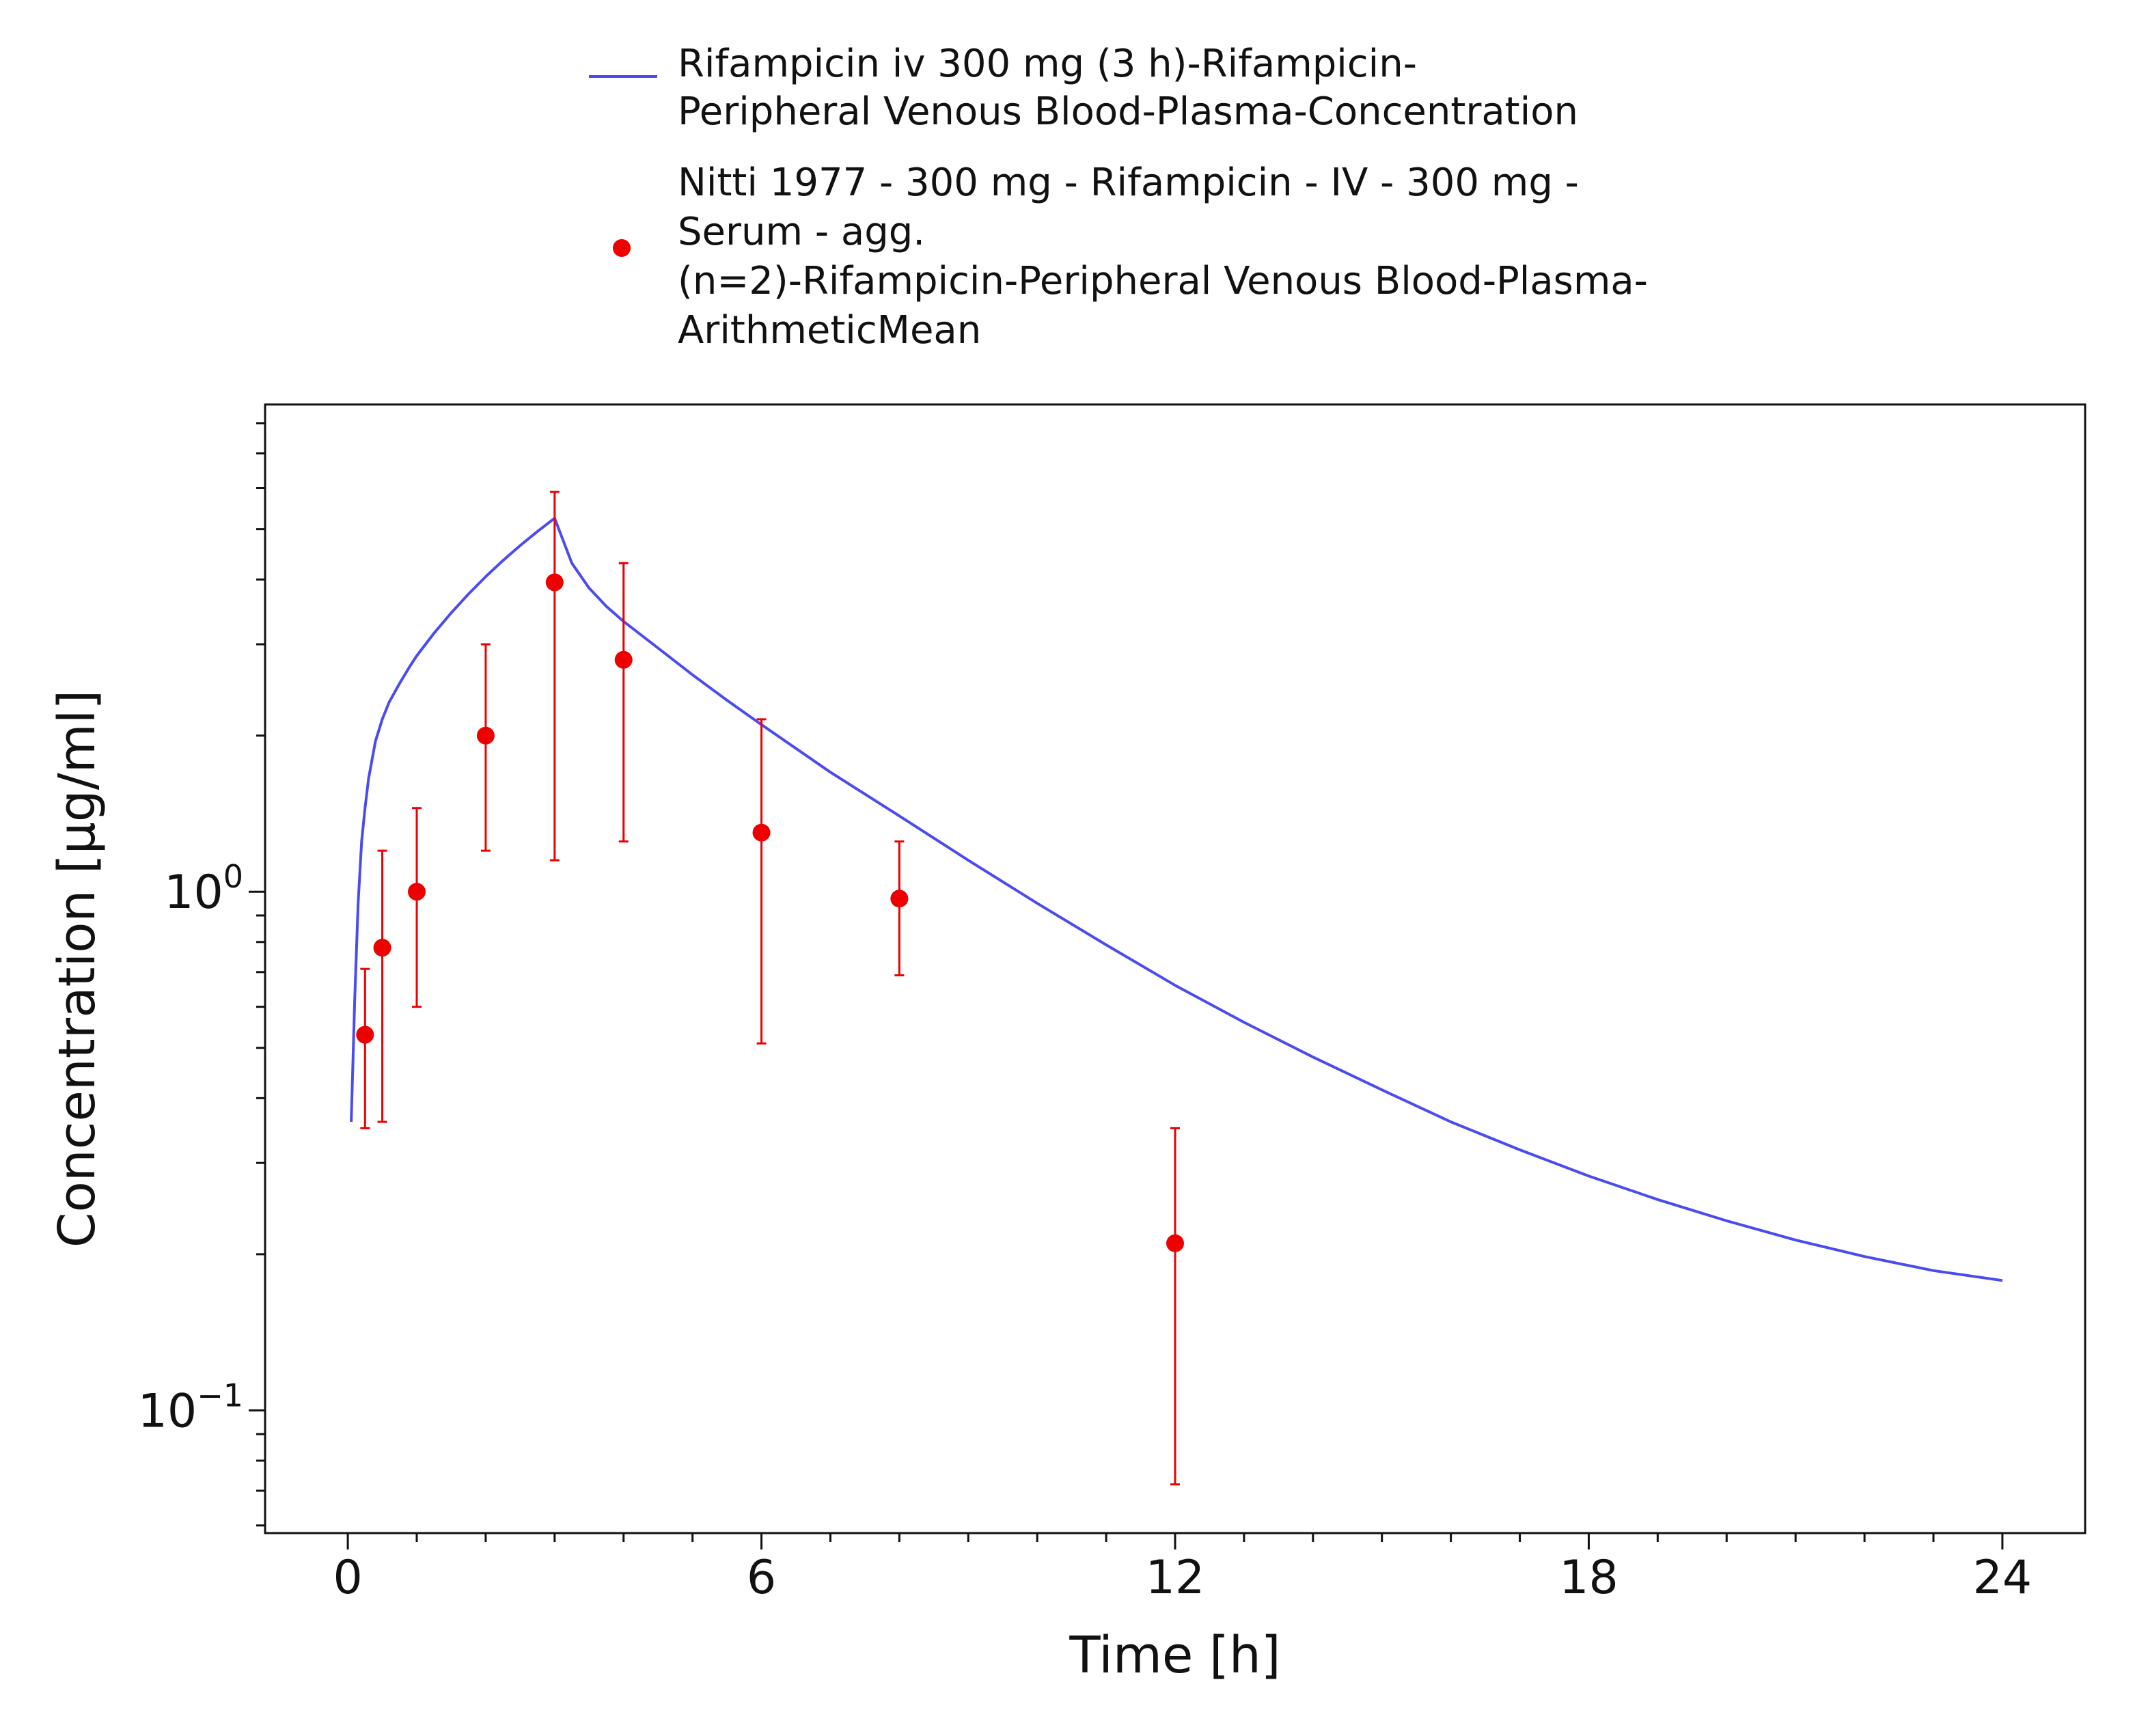 The width and height of the screenshot is (2135, 1736). I want to click on y-axis, so click(257, 974).